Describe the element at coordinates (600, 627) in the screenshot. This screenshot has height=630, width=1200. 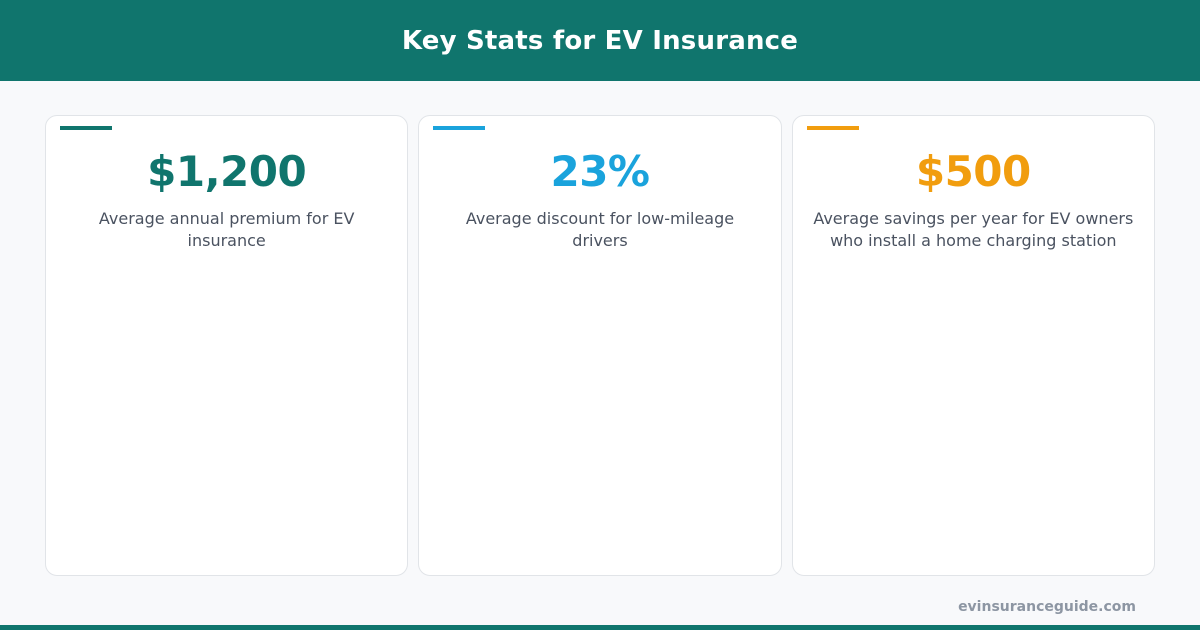
I see `footer-bar` at that location.